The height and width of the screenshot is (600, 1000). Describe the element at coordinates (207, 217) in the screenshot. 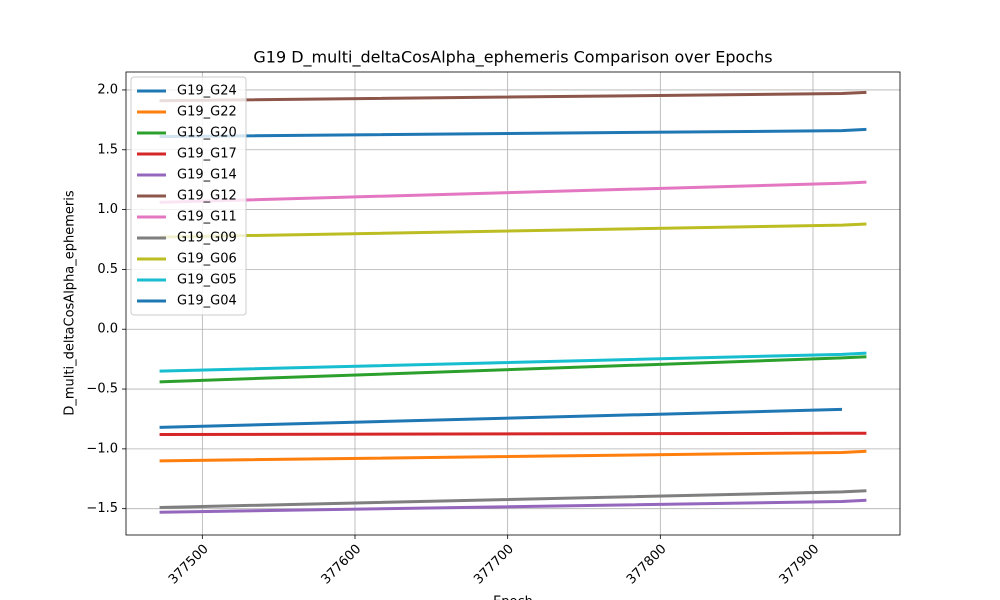

I see `legend-label: G19_G11` at that location.